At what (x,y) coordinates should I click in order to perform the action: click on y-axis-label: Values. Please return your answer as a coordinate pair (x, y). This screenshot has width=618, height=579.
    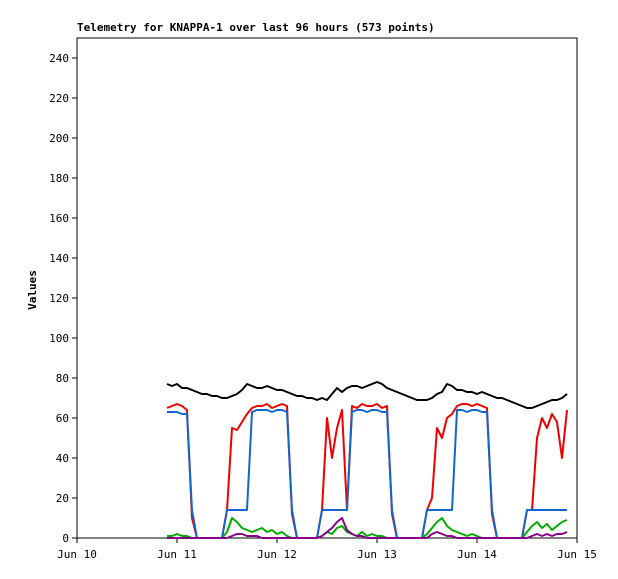
    Looking at the image, I should click on (32, 290).